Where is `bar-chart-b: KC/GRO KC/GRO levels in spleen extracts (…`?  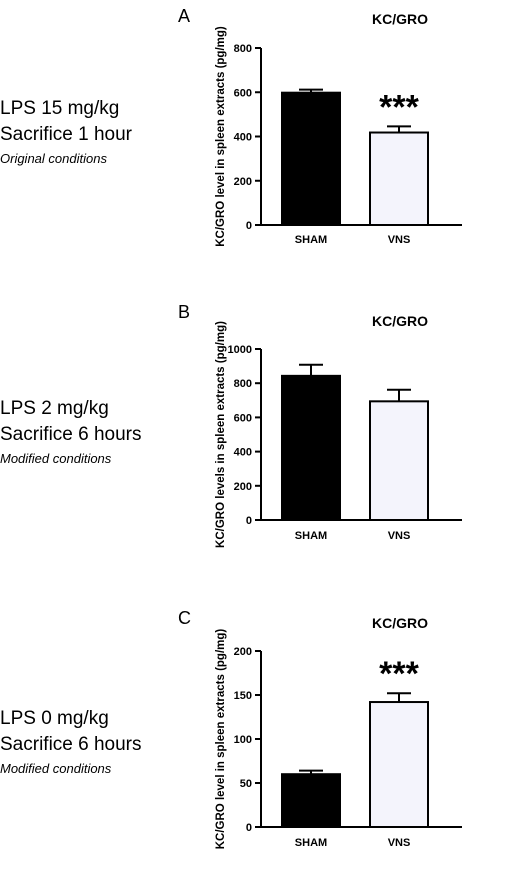
bar-chart-b: KC/GRO KC/GRO levels in spleen extracts (… is located at coordinates (338, 430).